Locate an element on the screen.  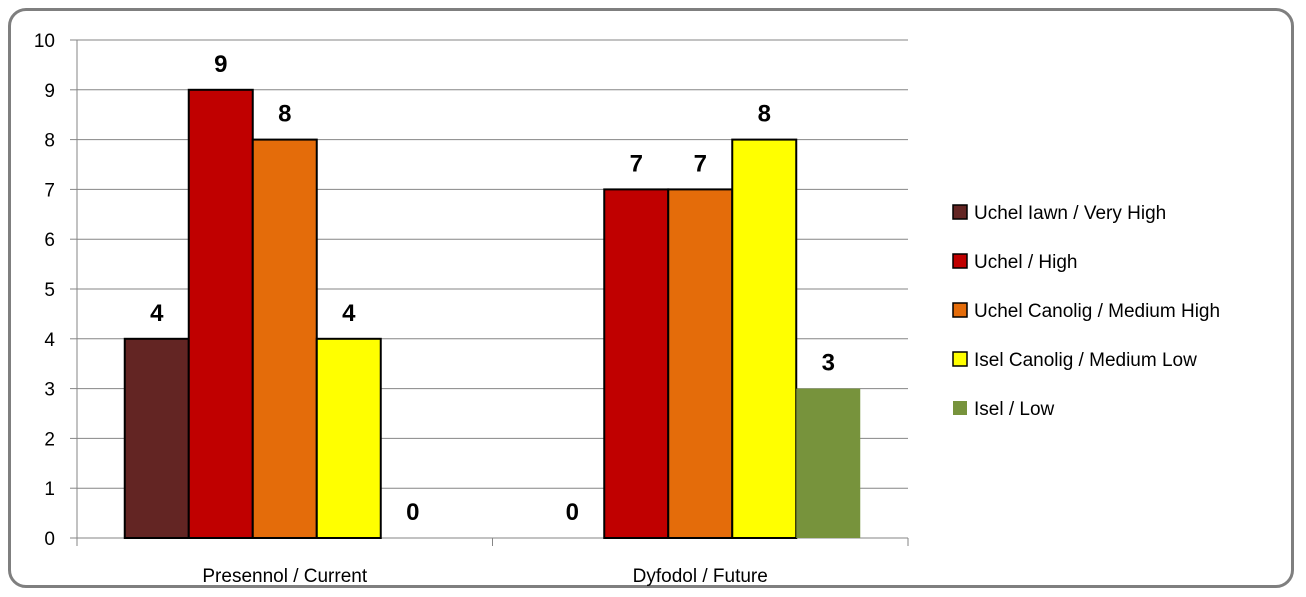
y-tick-label: 5 is located at coordinates (49, 290).